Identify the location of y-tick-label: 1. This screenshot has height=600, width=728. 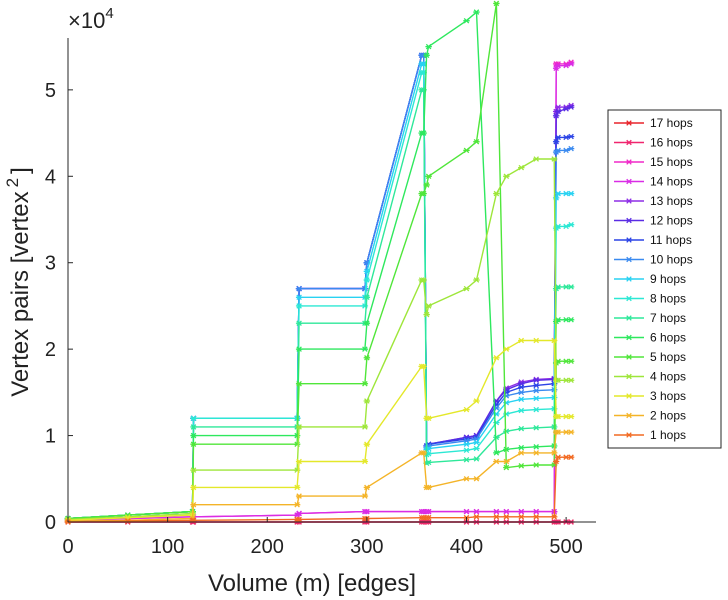
(50, 437).